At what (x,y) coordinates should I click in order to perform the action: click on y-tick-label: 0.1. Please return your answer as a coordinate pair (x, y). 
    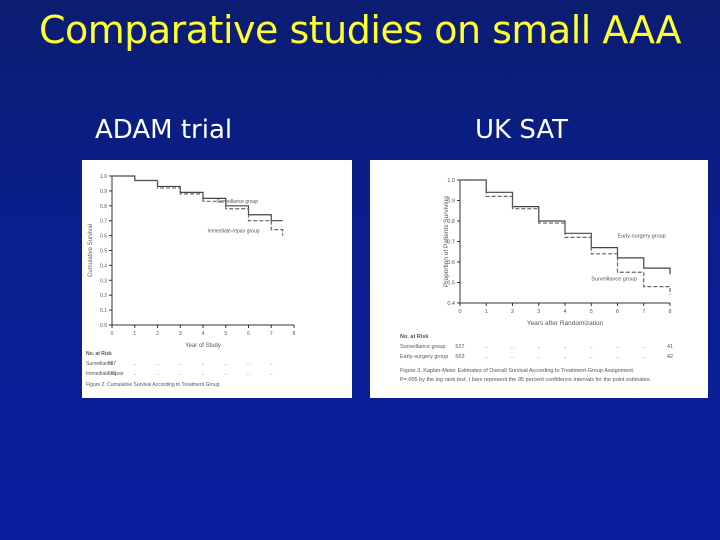
    Looking at the image, I should click on (103, 311).